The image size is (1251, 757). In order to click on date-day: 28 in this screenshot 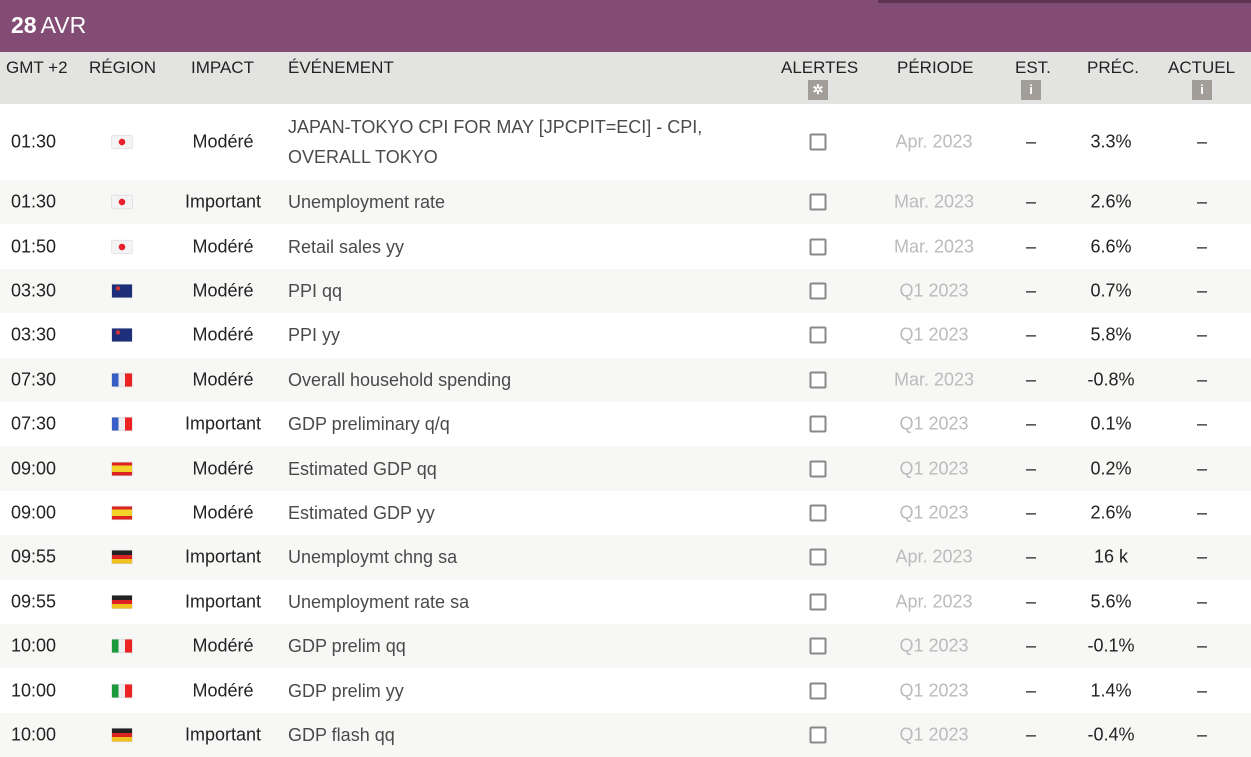, I will do `click(24, 25)`.